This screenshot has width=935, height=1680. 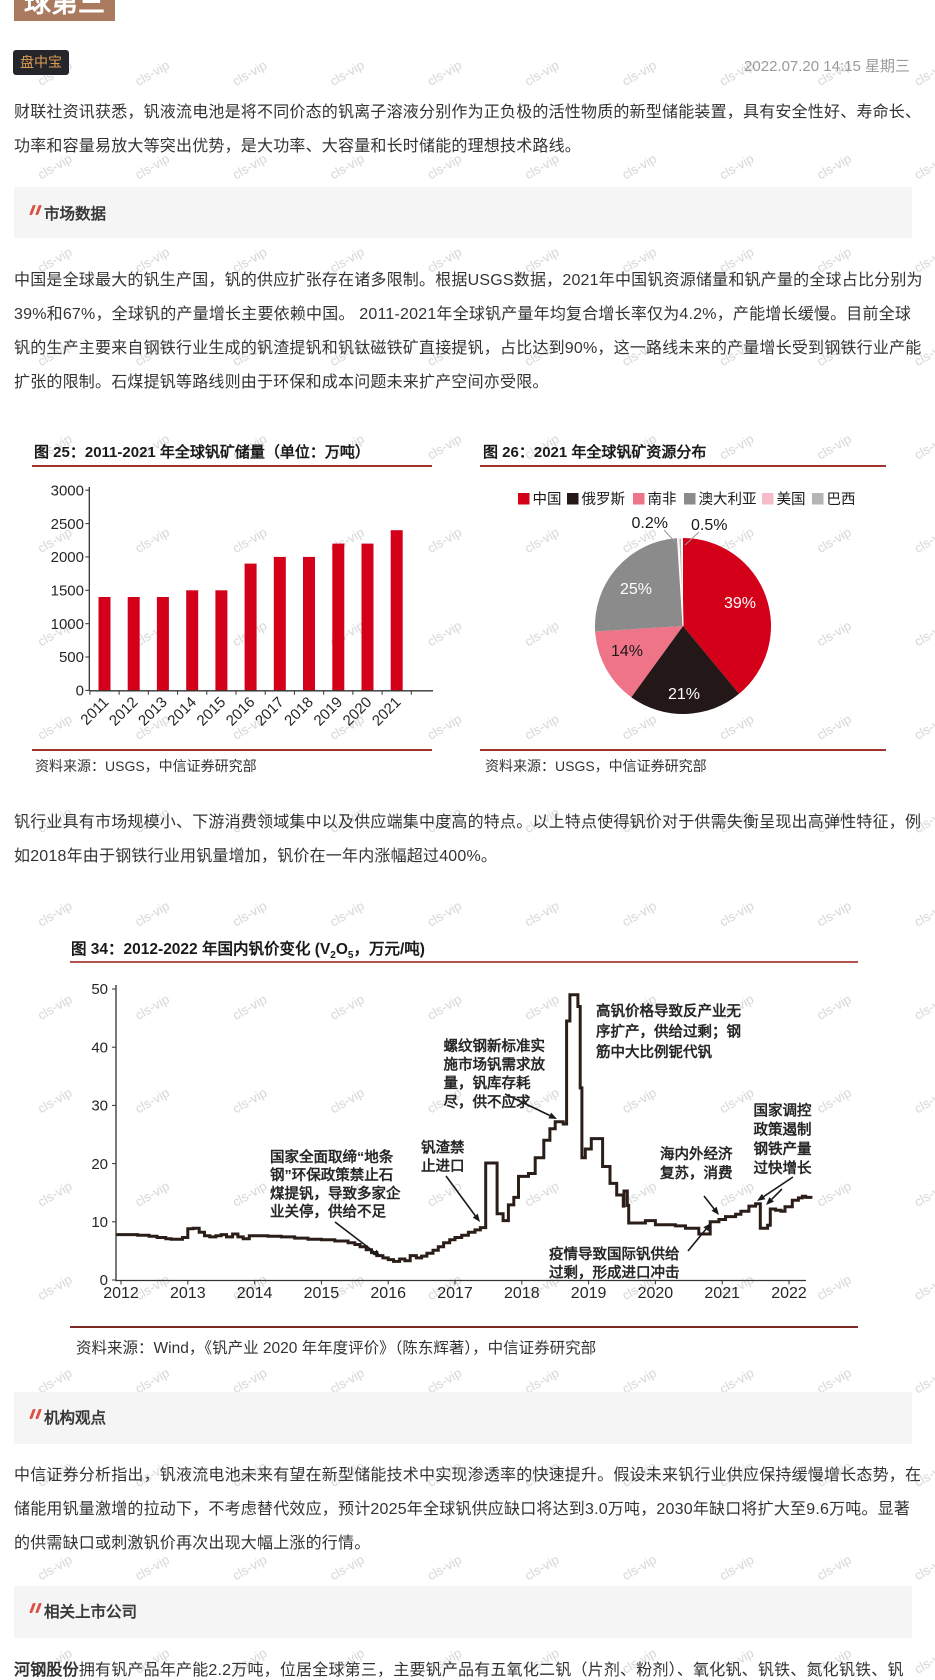 What do you see at coordinates (547, 499) in the screenshot?
I see `svg-text: 中国` at bounding box center [547, 499].